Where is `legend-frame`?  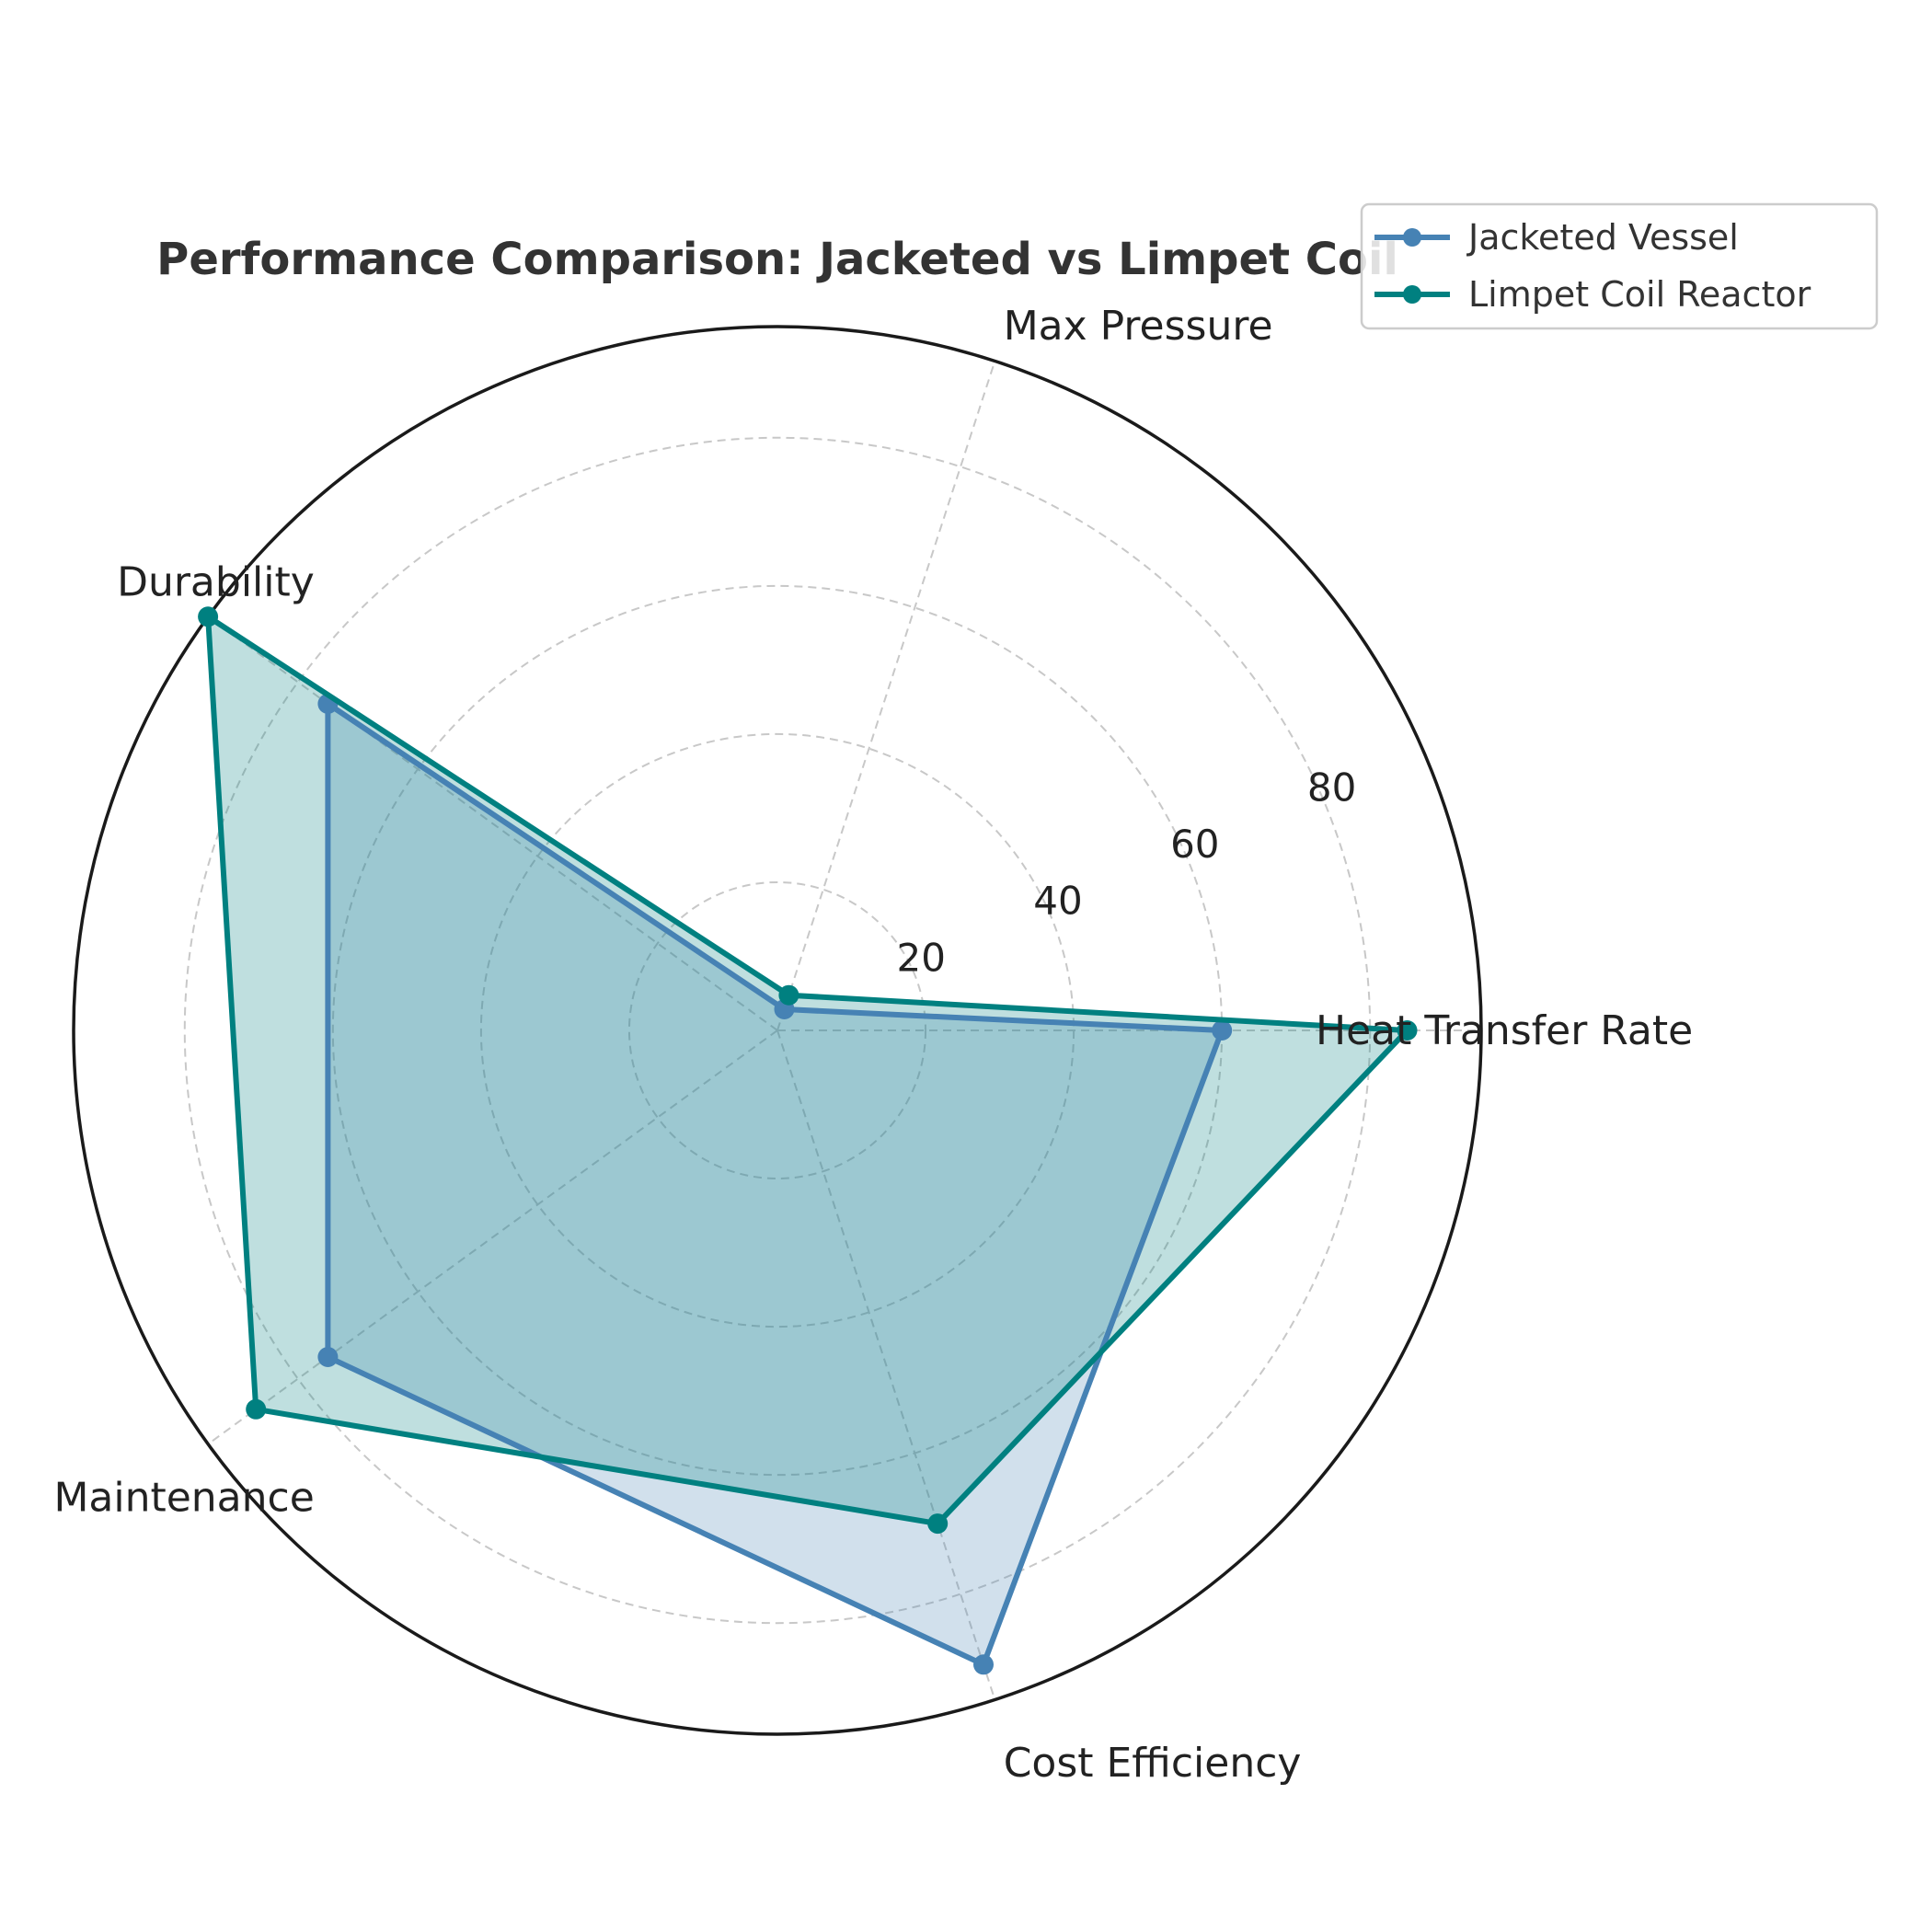
legend-frame is located at coordinates (1619, 266).